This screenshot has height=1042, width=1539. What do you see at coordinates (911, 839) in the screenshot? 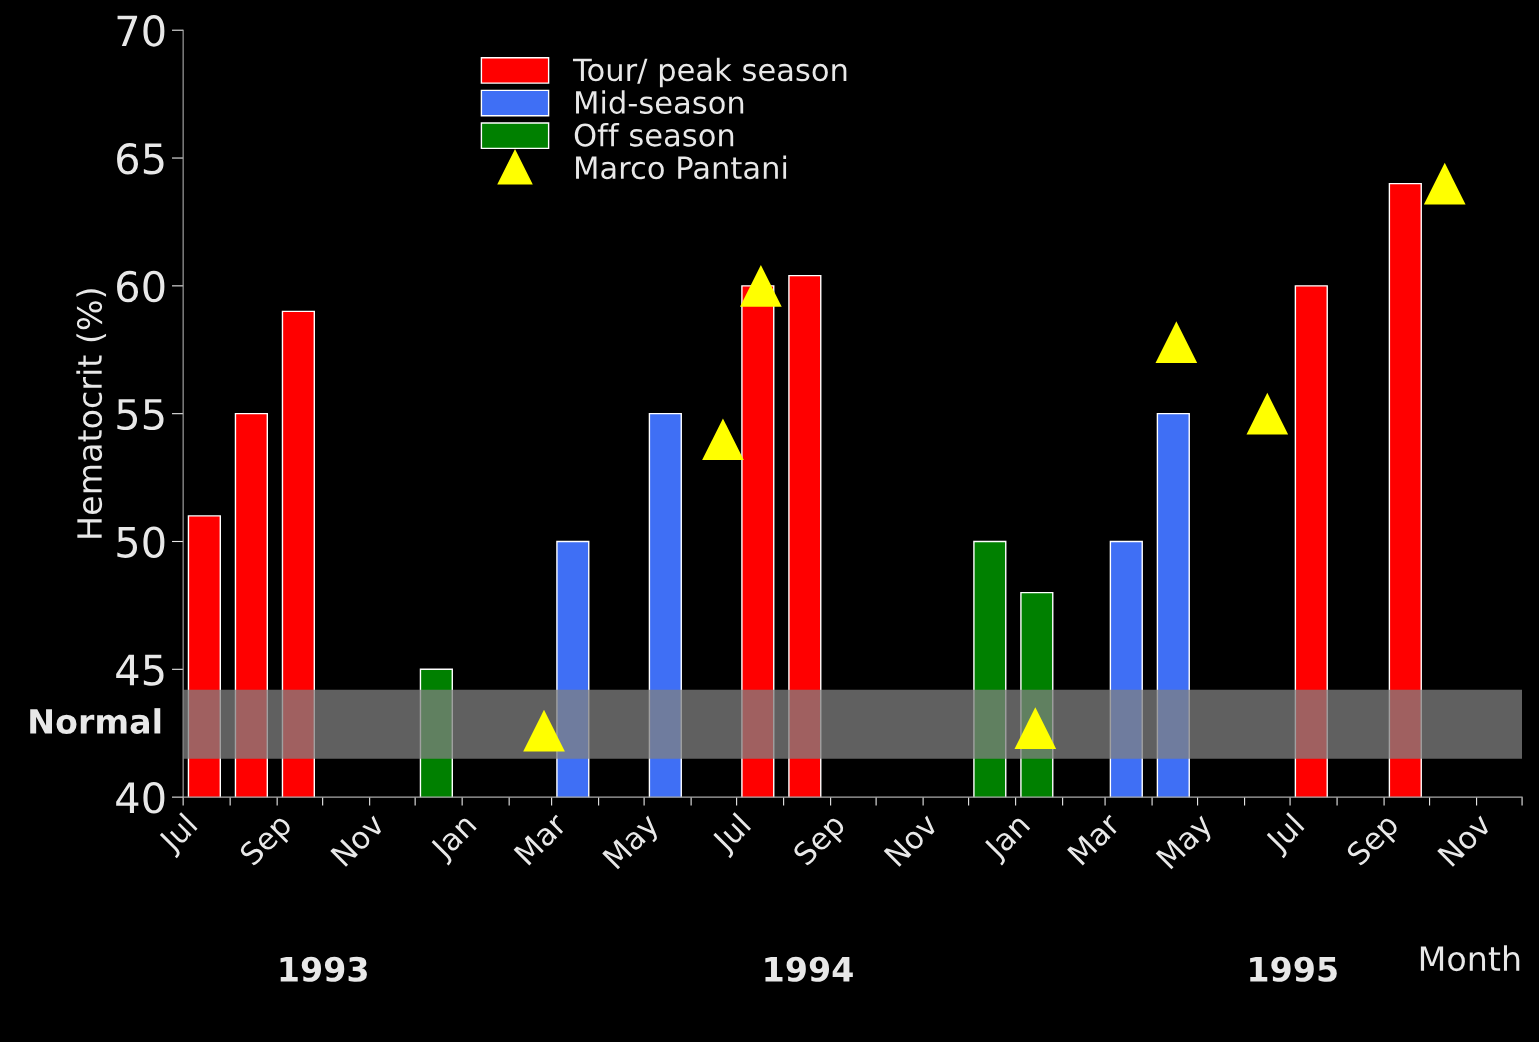
I see `x-tick-label: Nov` at bounding box center [911, 839].